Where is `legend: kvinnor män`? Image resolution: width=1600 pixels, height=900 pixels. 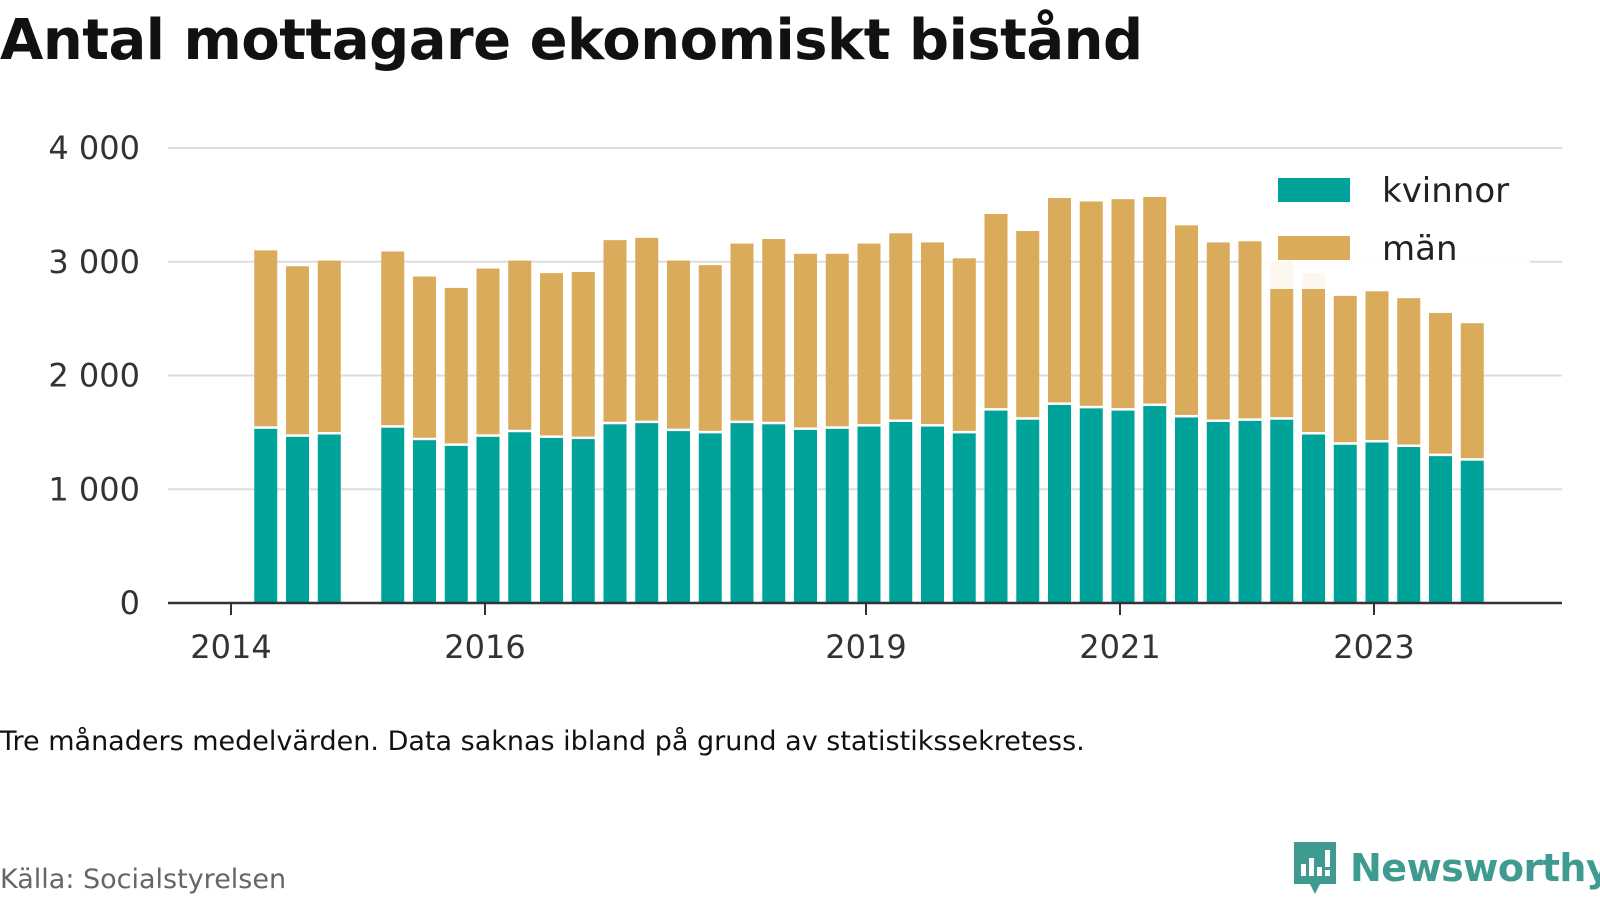
legend: kvinnor män is located at coordinates (1396, 226).